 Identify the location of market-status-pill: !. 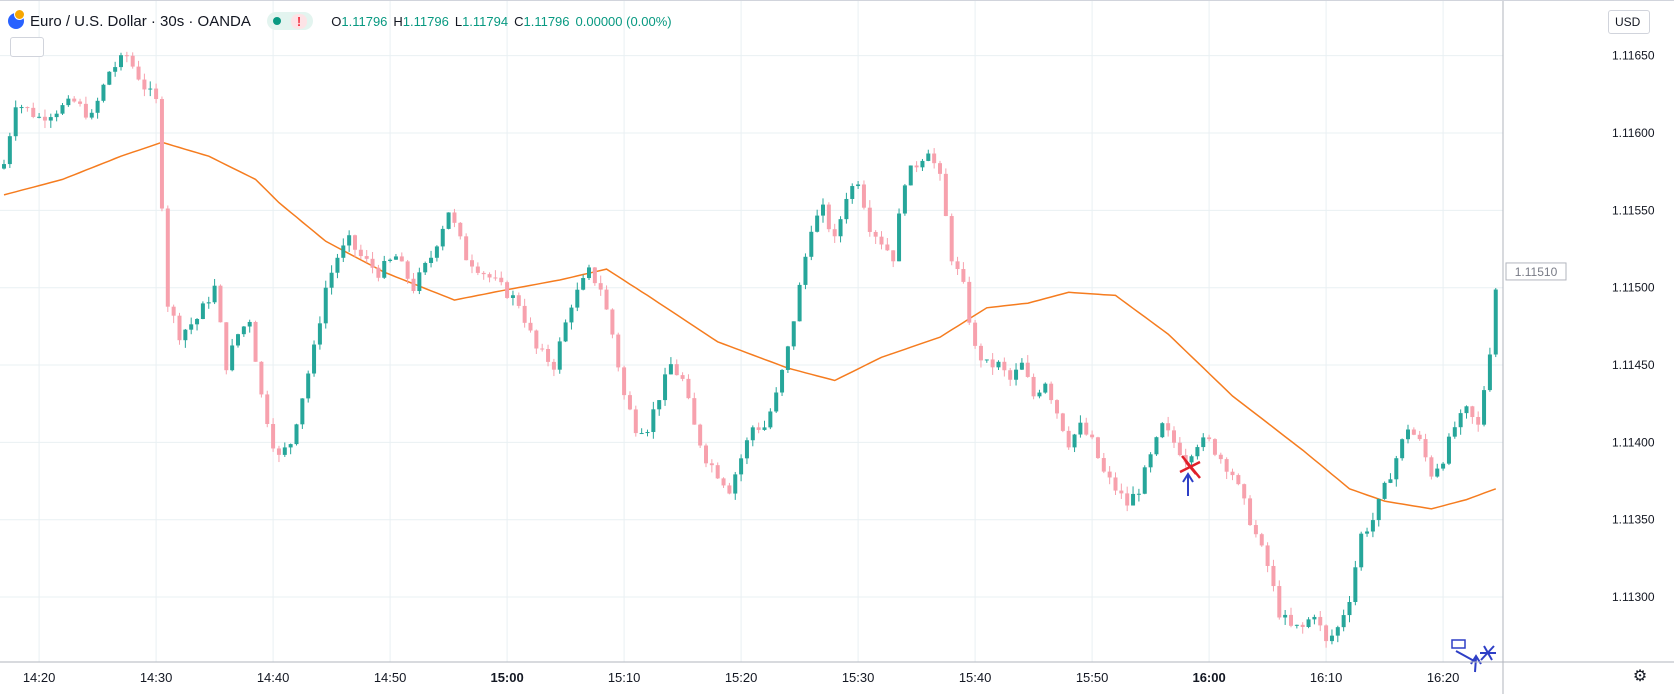
(290, 21).